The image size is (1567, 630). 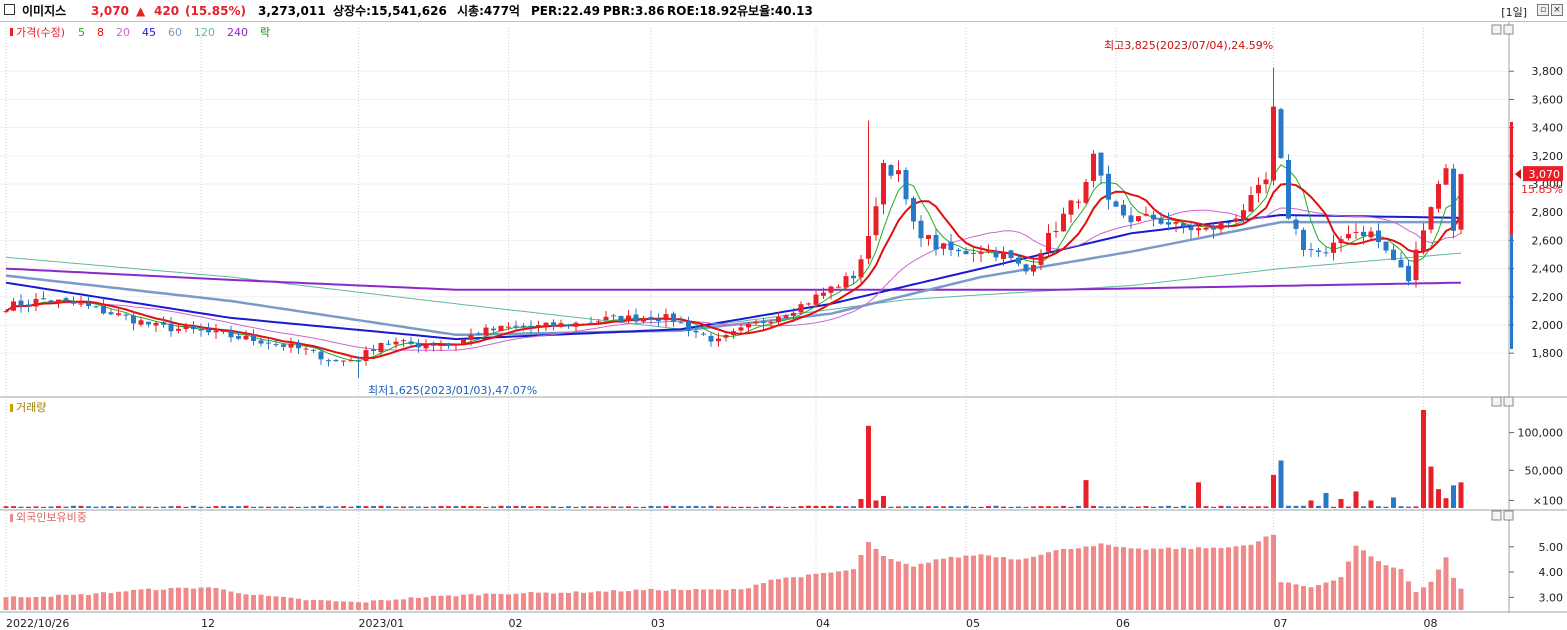 What do you see at coordinates (123, 32) in the screenshot?
I see `price-legend-item: 20` at bounding box center [123, 32].